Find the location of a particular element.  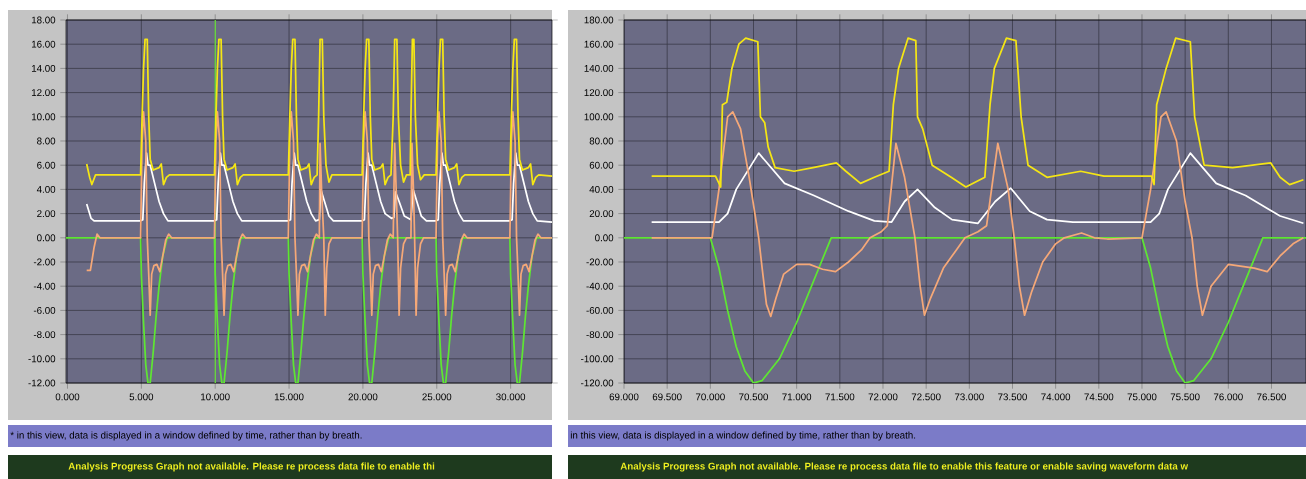

x-tick-label: 69.000 is located at coordinates (624, 397).